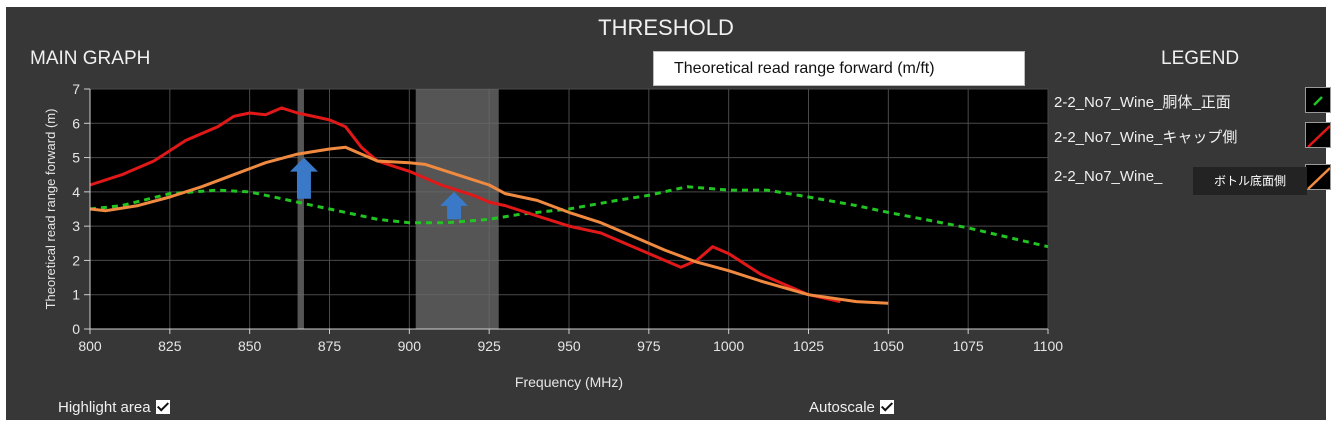 This screenshot has width=1333, height=426. What do you see at coordinates (90, 346) in the screenshot?
I see `x-tick-label: 800` at bounding box center [90, 346].